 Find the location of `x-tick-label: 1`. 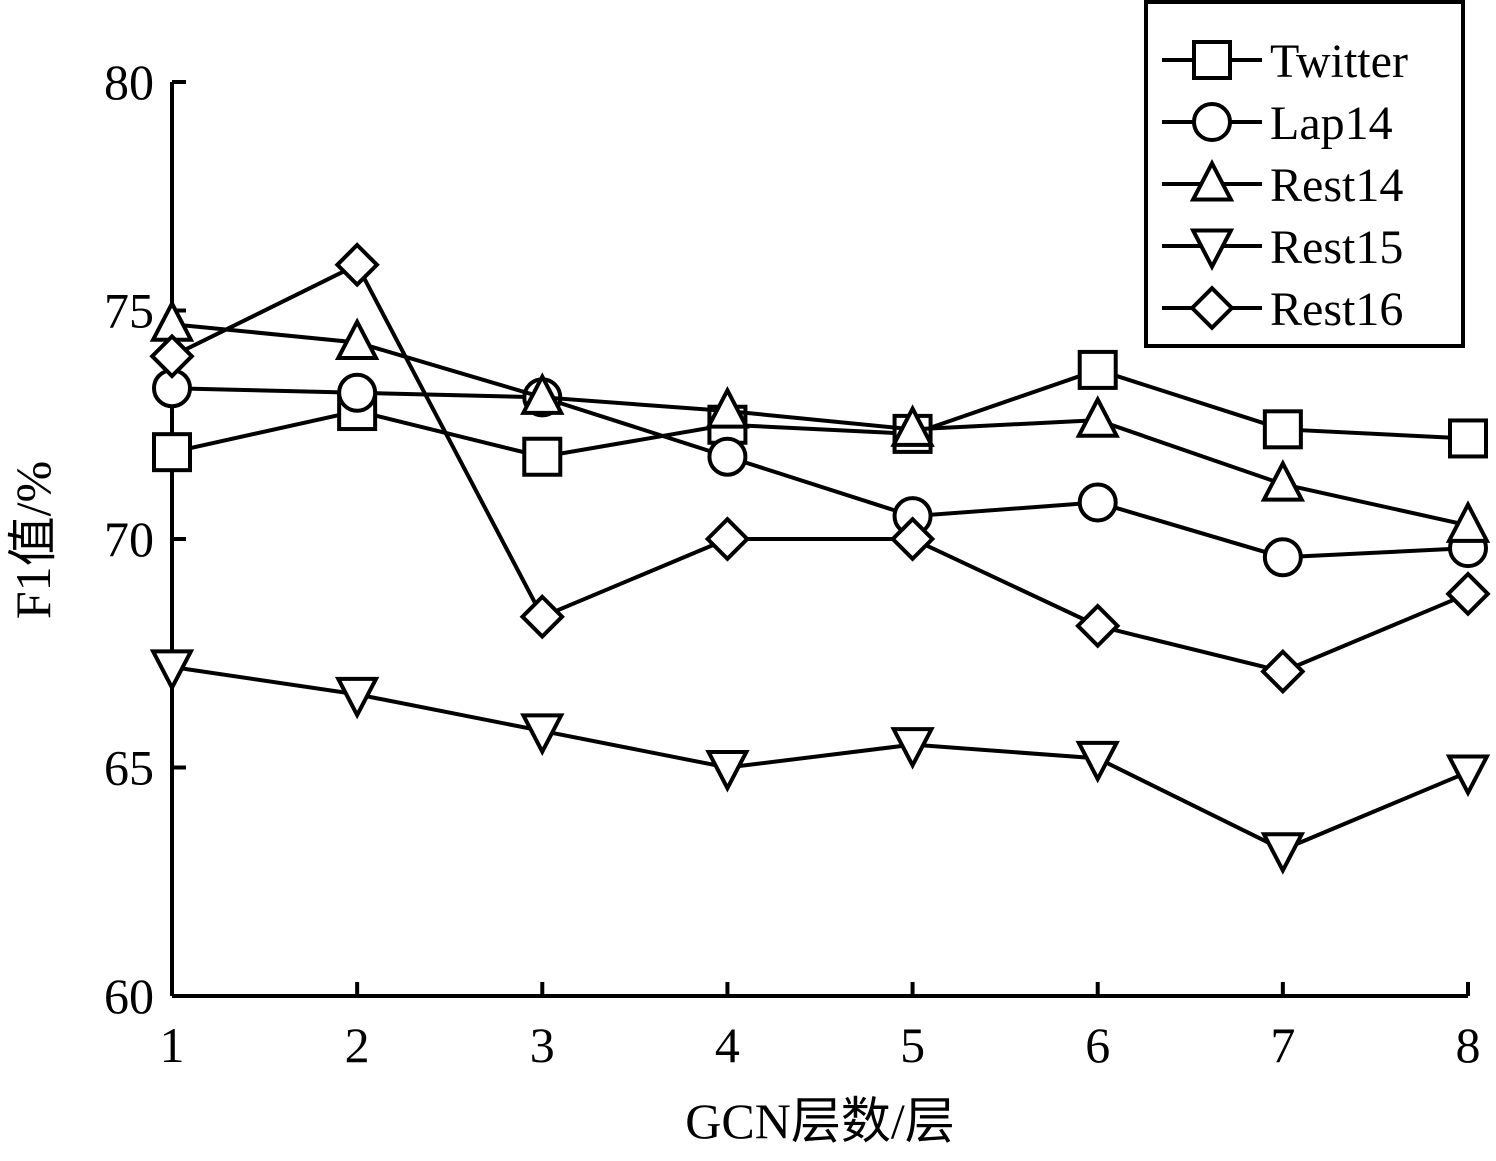

x-tick-label: 1 is located at coordinates (172, 1045).